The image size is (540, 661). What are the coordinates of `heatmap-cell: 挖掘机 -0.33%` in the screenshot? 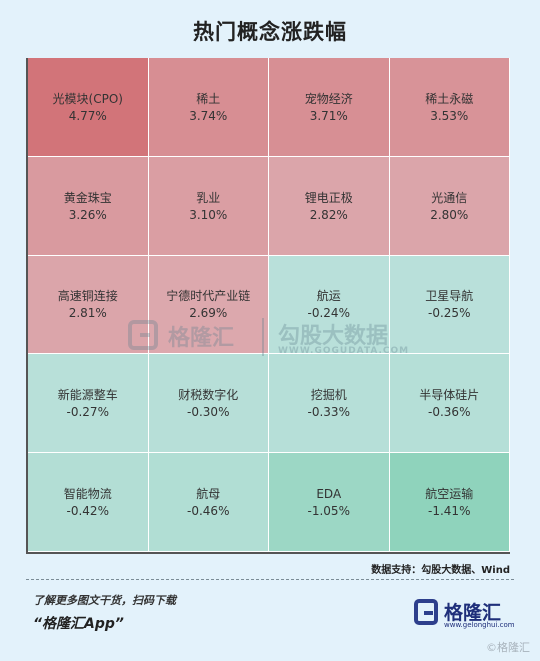 It's located at (329, 404).